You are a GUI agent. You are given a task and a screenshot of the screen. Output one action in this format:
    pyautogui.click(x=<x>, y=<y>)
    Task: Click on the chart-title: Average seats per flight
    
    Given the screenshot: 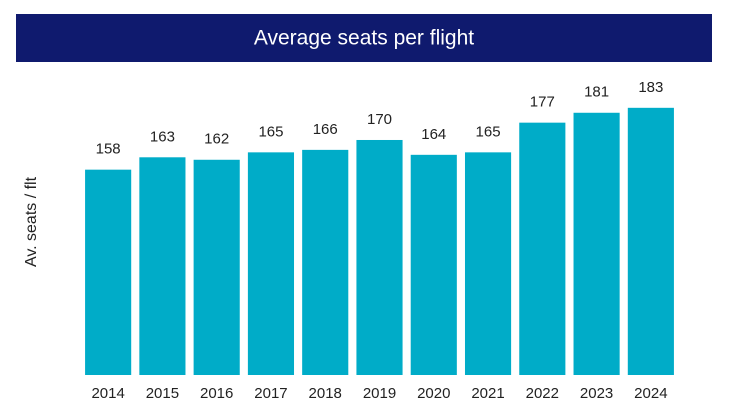 What is the action you would take?
    pyautogui.click(x=364, y=38)
    